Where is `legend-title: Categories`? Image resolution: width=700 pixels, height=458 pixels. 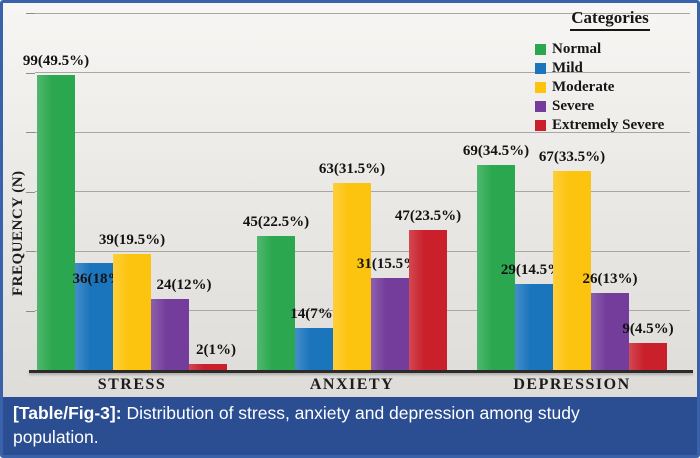
legend-title: Categories is located at coordinates (610, 19).